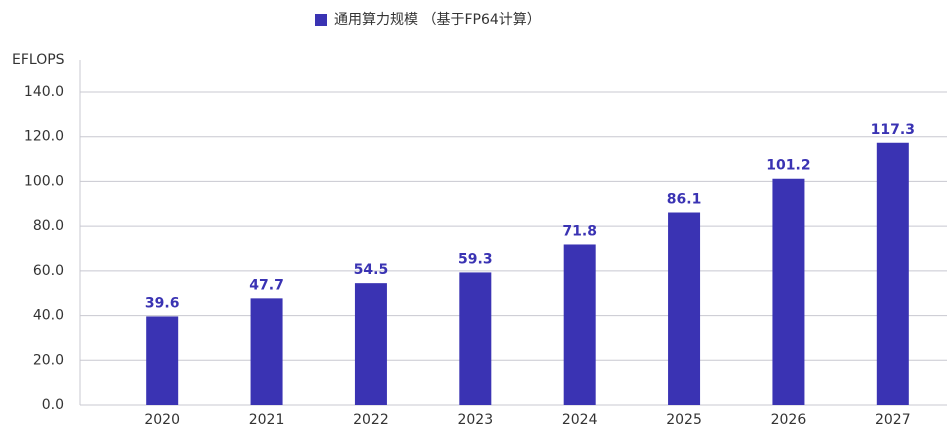 The image size is (947, 434). Describe the element at coordinates (684, 200) in the screenshot. I see `data-label: 86.1` at that location.